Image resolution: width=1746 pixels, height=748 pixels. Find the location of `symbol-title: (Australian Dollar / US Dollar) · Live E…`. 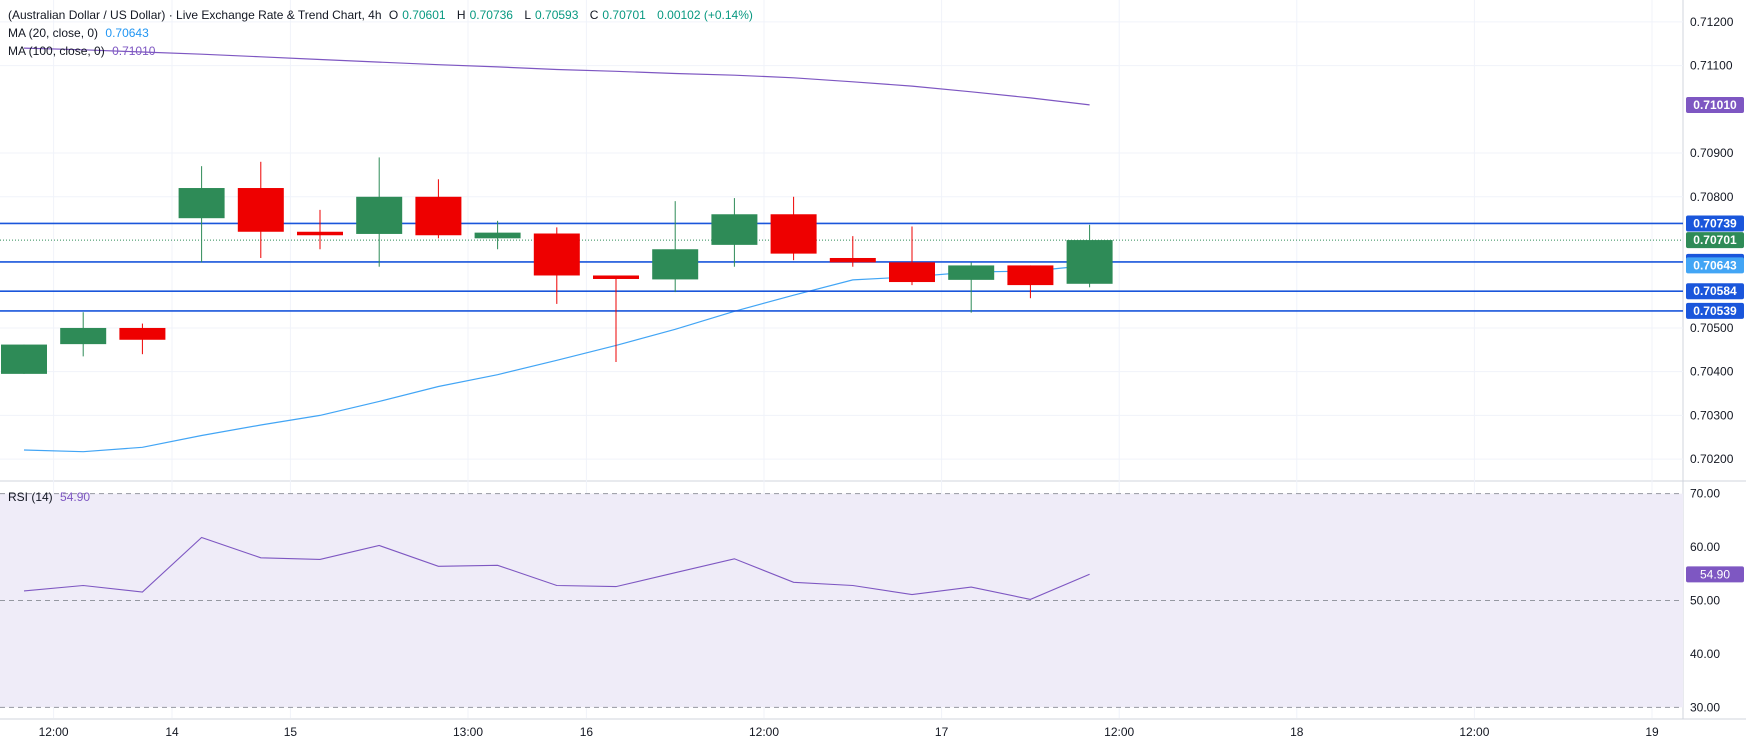

symbol-title: (Australian Dollar / US Dollar) · Live E… is located at coordinates (195, 15).